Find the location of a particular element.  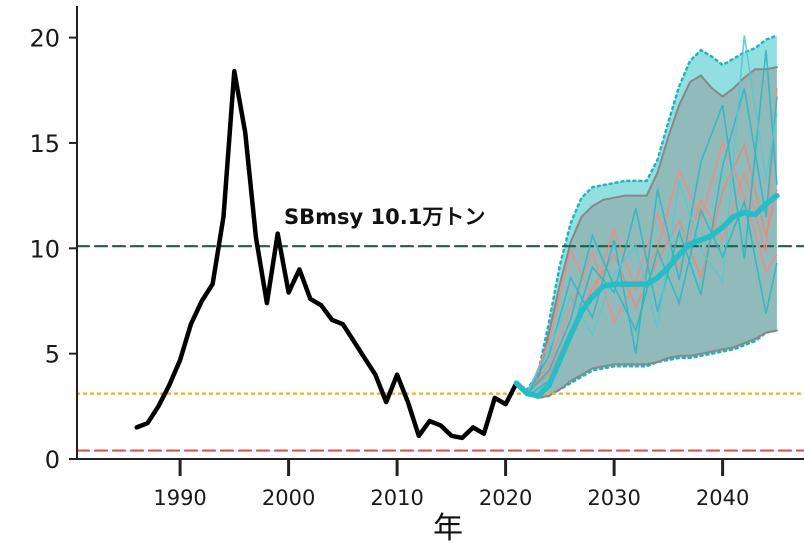

x-tick-label-2000: 2000 is located at coordinates (288, 498).